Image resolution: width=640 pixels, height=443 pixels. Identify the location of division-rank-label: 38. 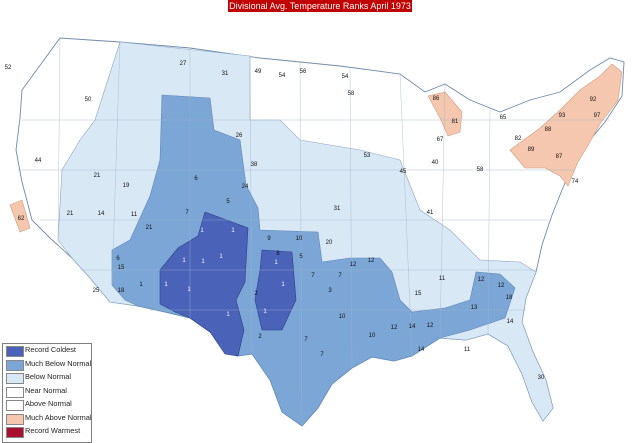
(254, 165).